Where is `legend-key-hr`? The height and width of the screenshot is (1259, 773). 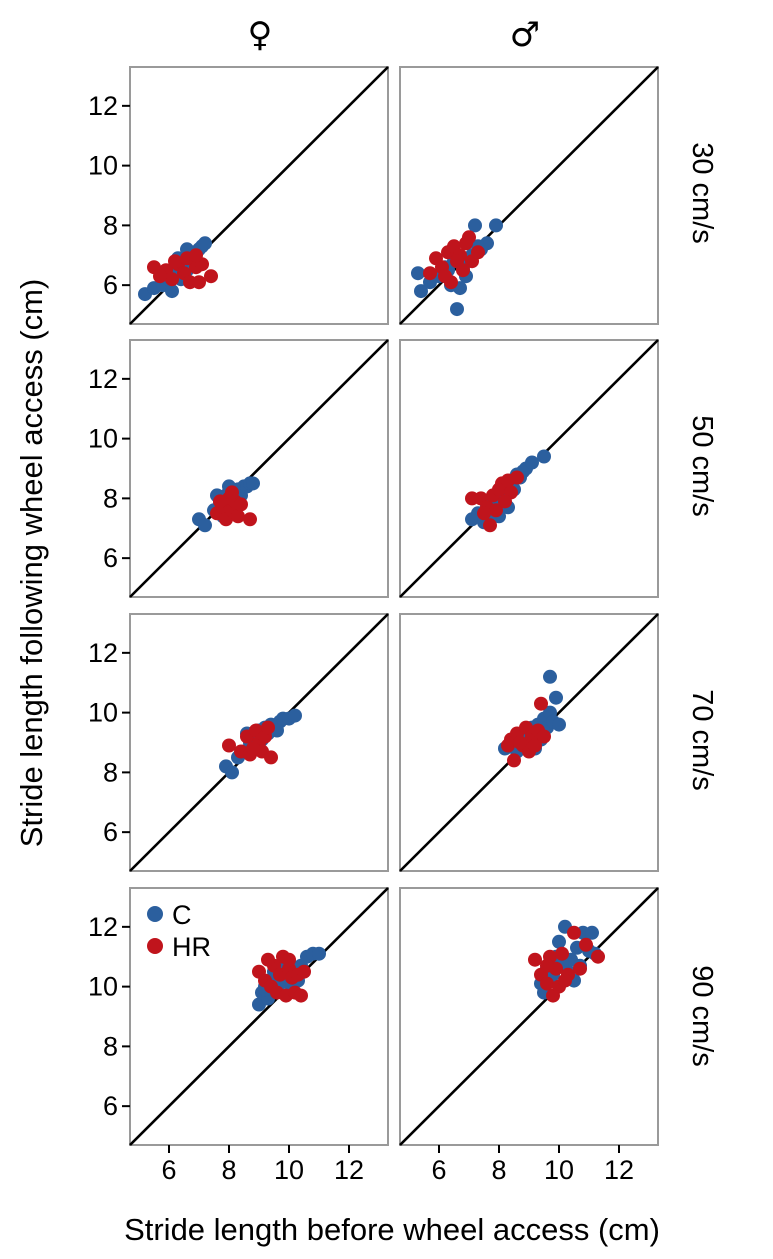 legend-key-hr is located at coordinates (155, 946).